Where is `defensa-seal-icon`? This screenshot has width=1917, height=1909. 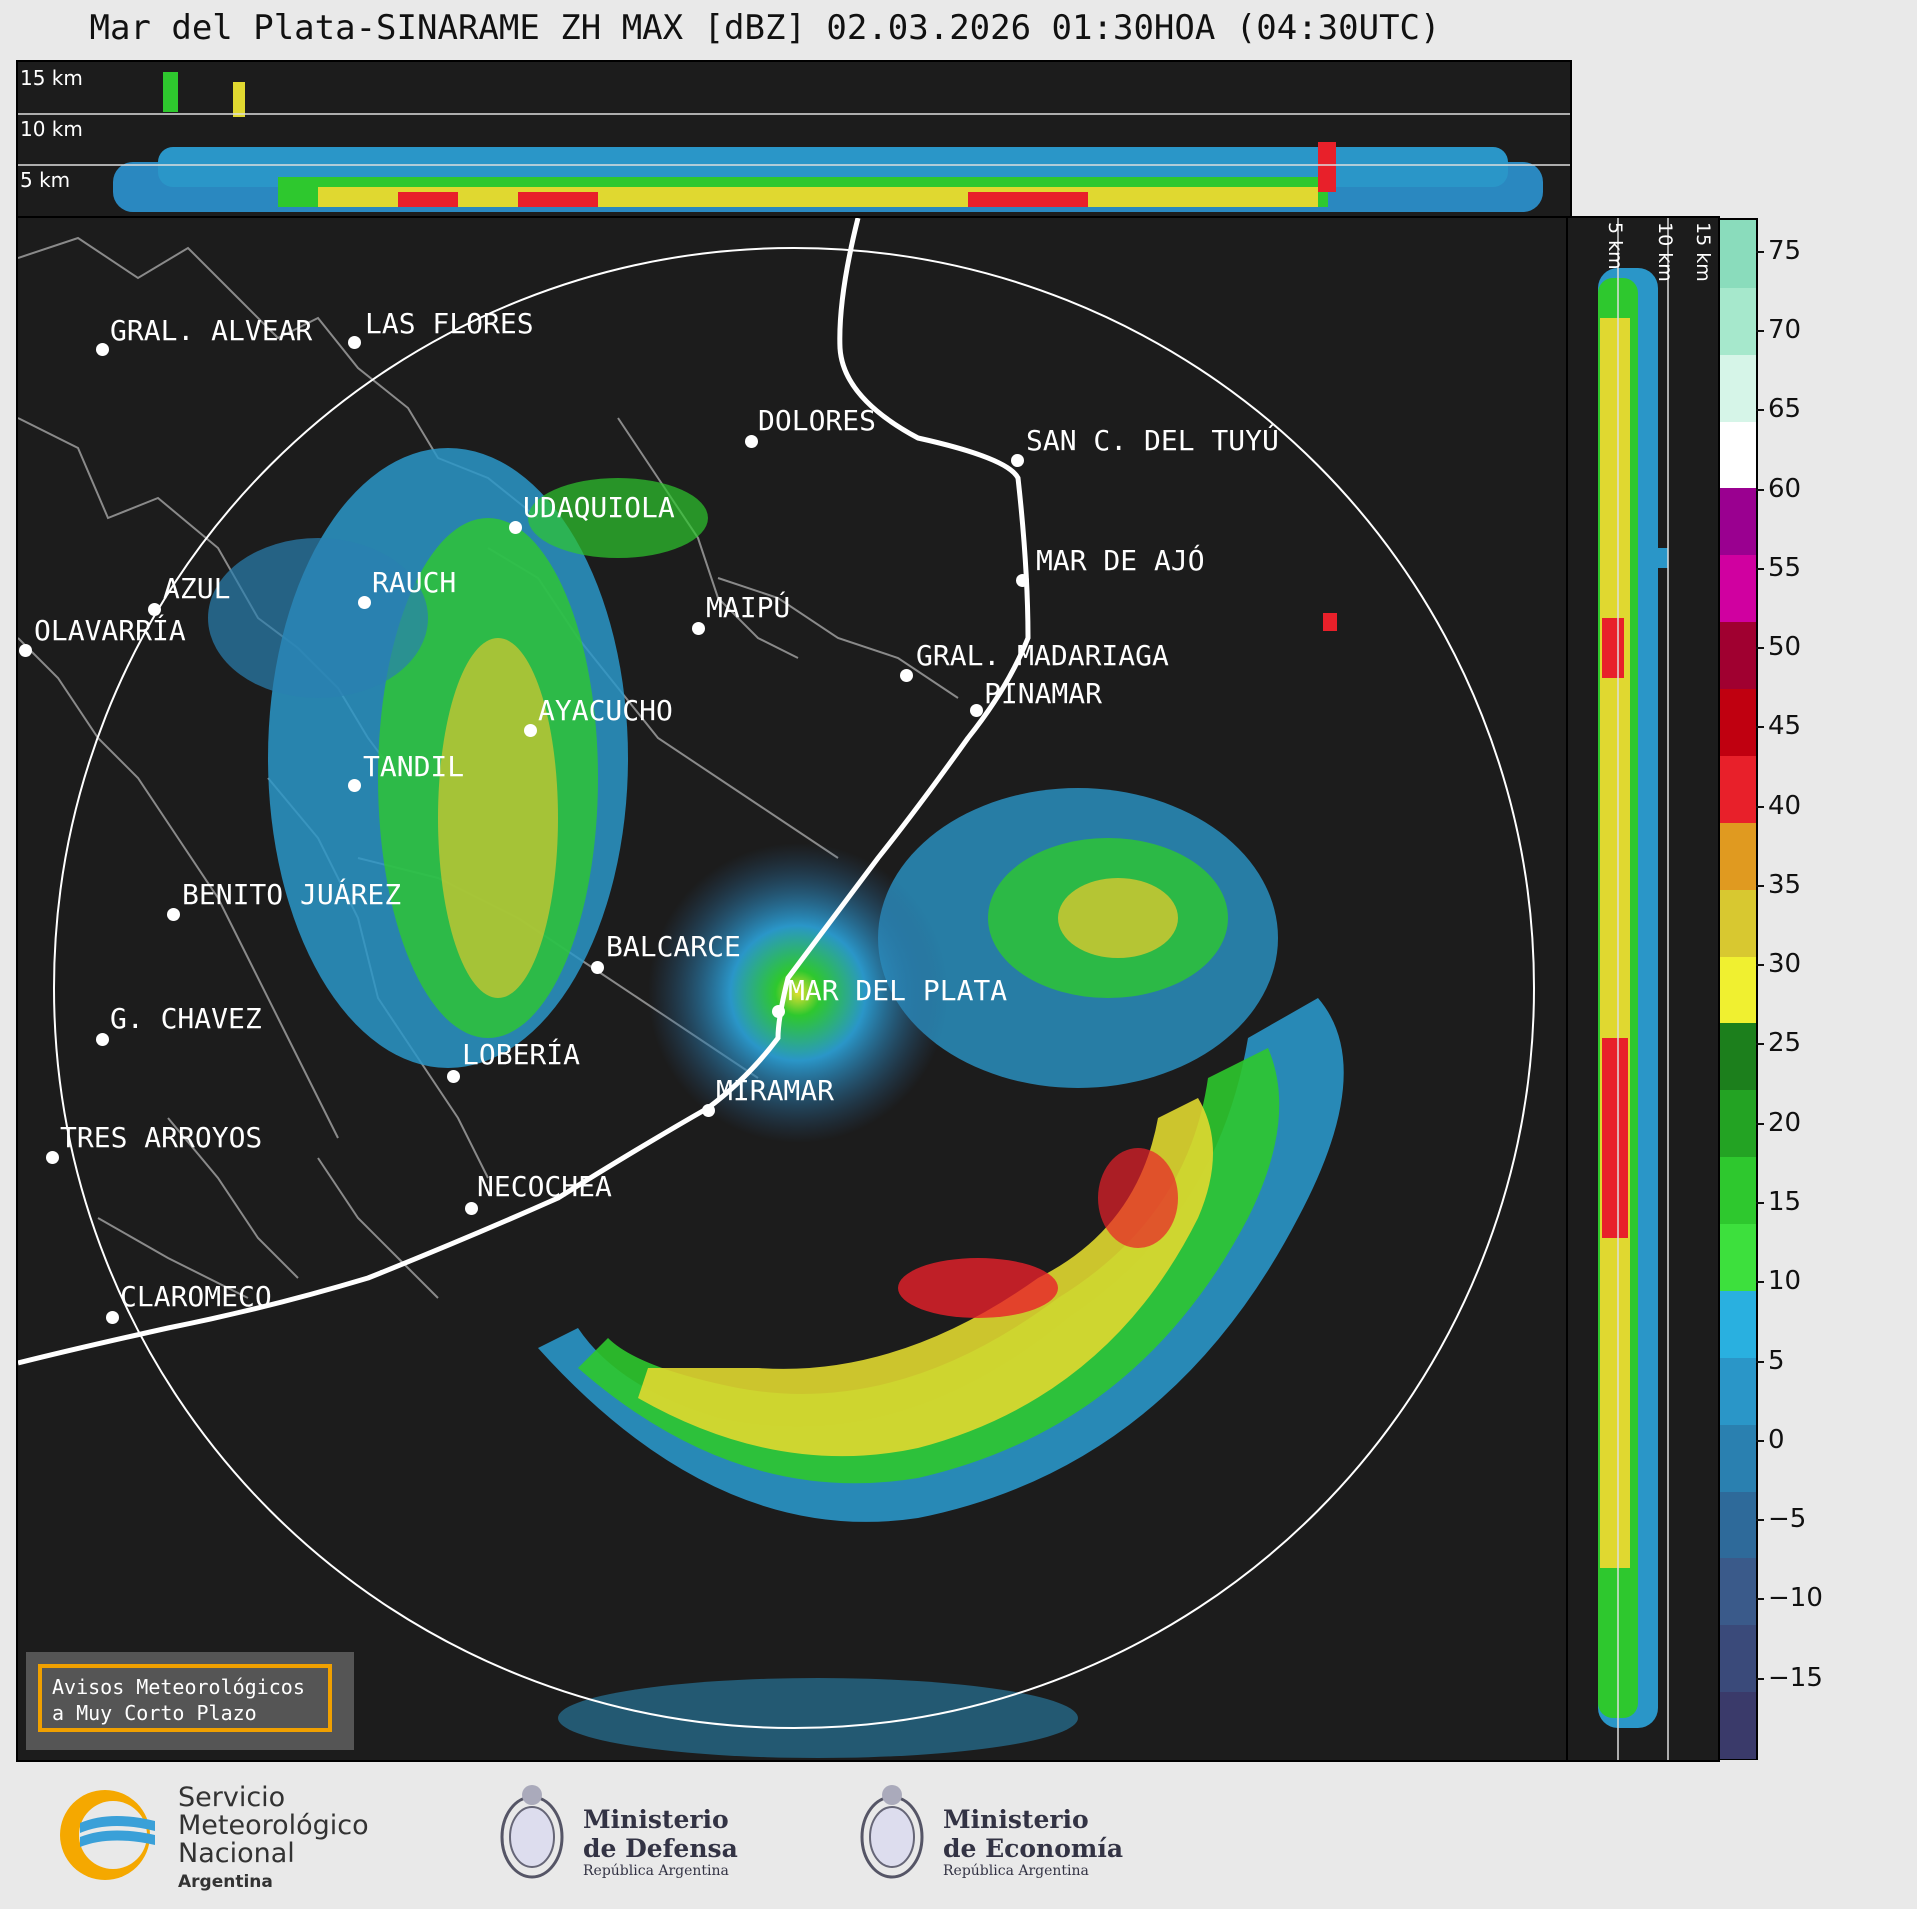 defensa-seal-icon is located at coordinates (532, 1832).